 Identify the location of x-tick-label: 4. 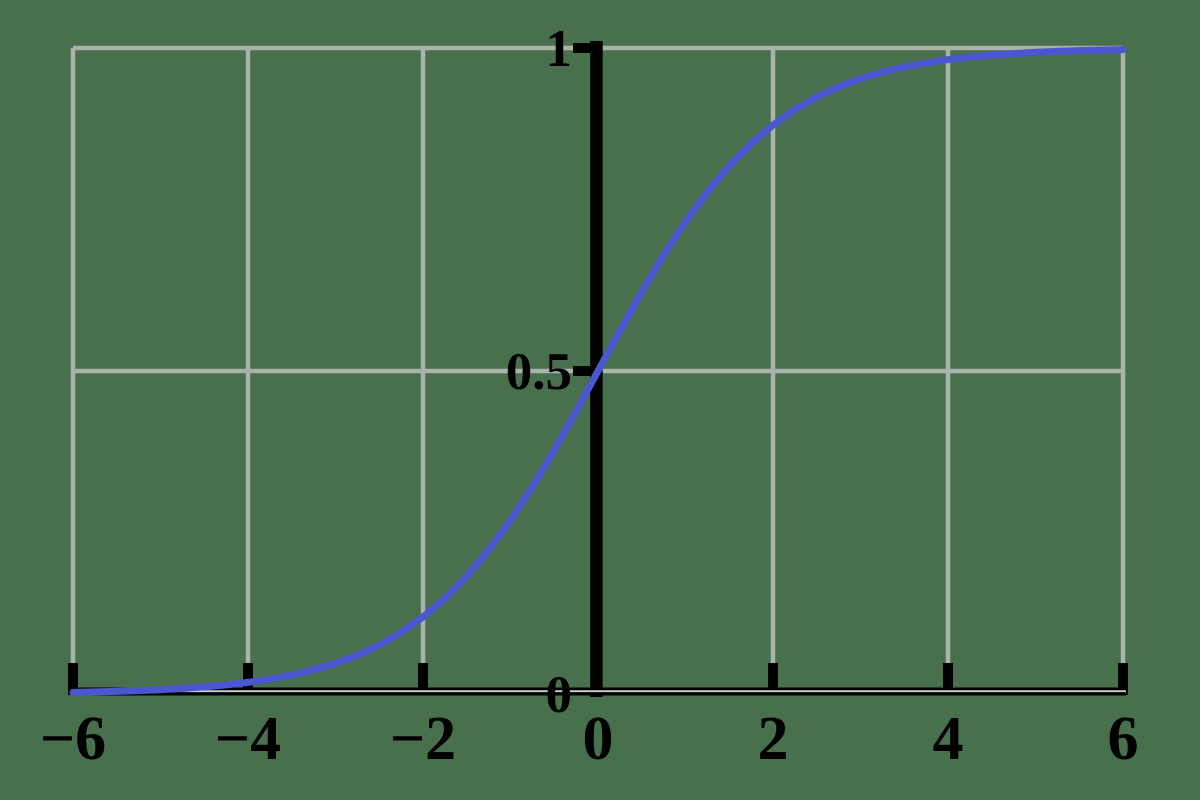
(948, 739).